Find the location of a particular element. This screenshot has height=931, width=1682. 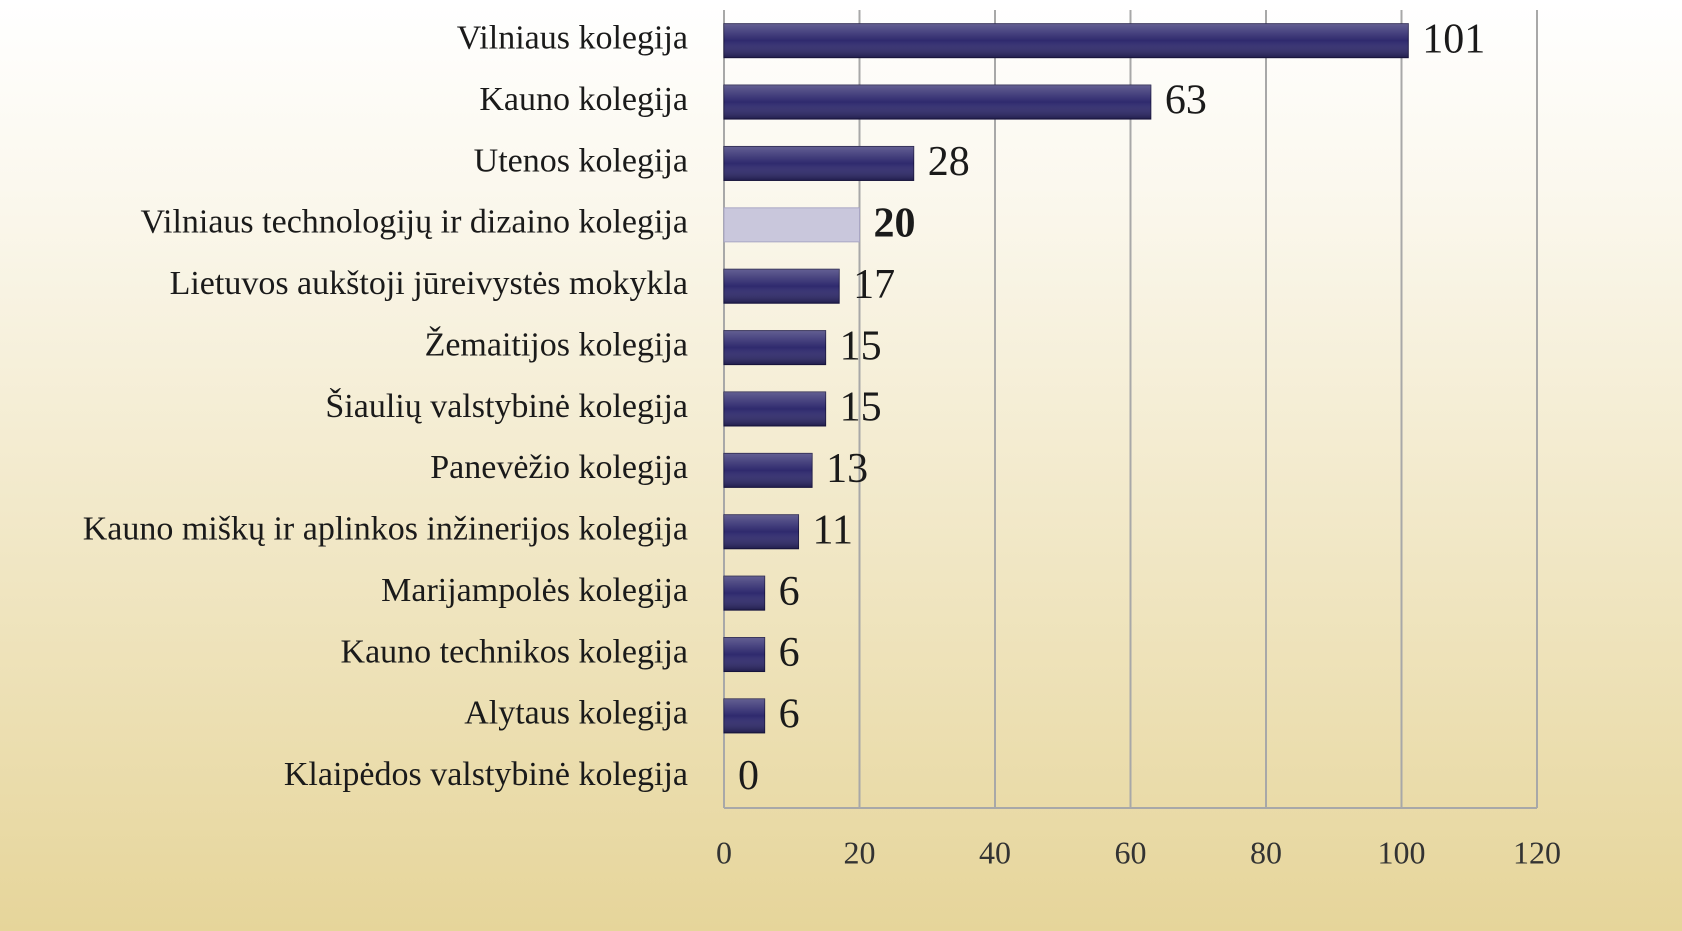

data-label: 20 is located at coordinates (895, 223).